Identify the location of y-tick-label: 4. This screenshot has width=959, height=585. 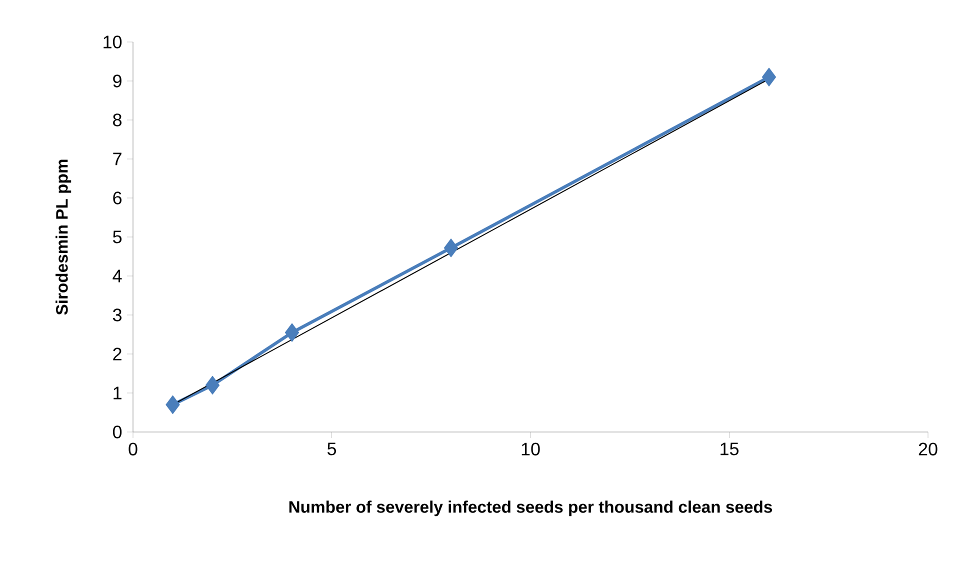
(117, 276).